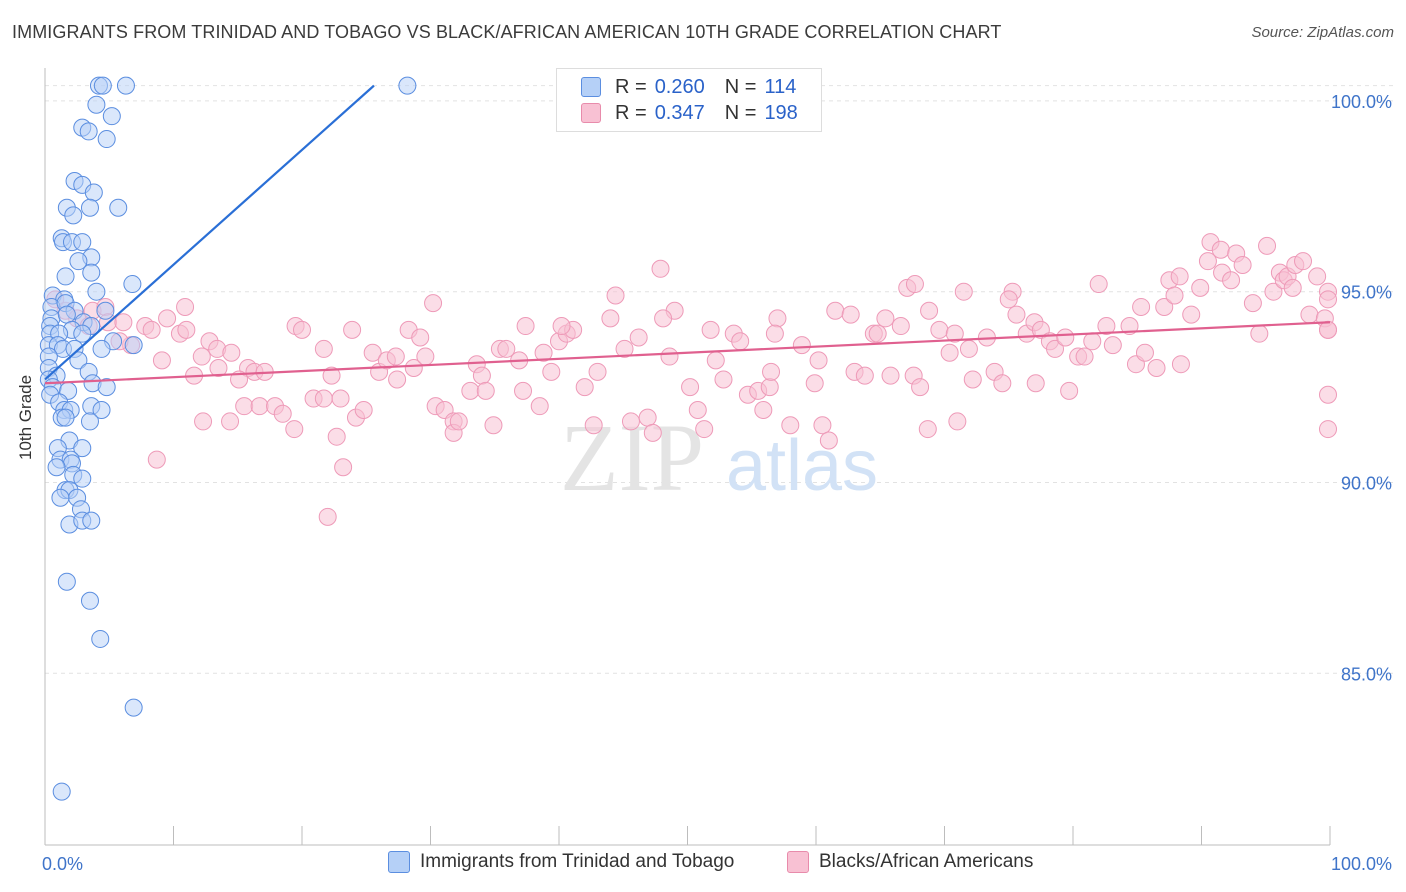  I want to click on y-tick-label: 90.0%, so click(1366, 483).